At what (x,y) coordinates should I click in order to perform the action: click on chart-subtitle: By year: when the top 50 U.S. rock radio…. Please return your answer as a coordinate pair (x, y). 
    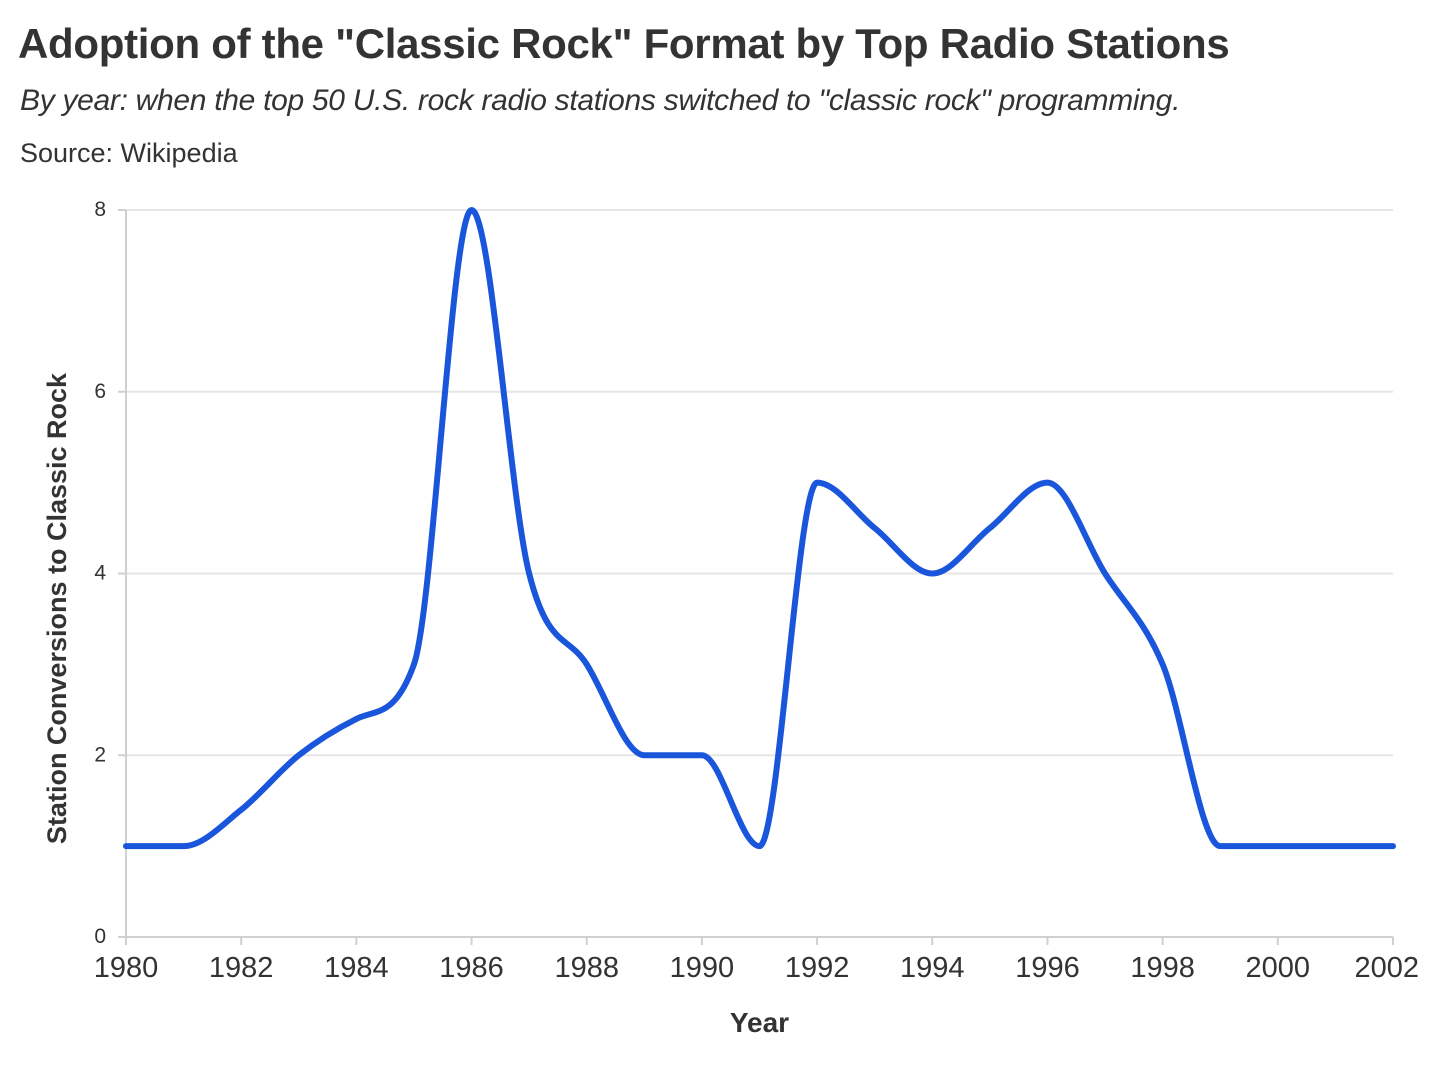
    Looking at the image, I should click on (600, 100).